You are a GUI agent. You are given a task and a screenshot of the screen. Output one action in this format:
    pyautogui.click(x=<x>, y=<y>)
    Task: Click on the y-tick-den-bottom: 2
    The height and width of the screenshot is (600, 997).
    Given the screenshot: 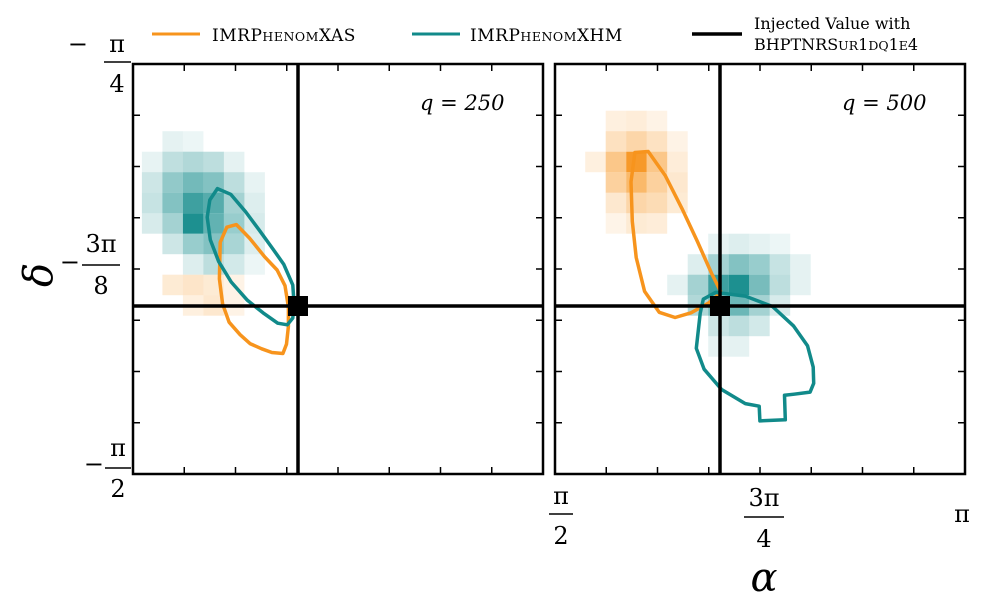 What is the action you would take?
    pyautogui.click(x=117, y=489)
    